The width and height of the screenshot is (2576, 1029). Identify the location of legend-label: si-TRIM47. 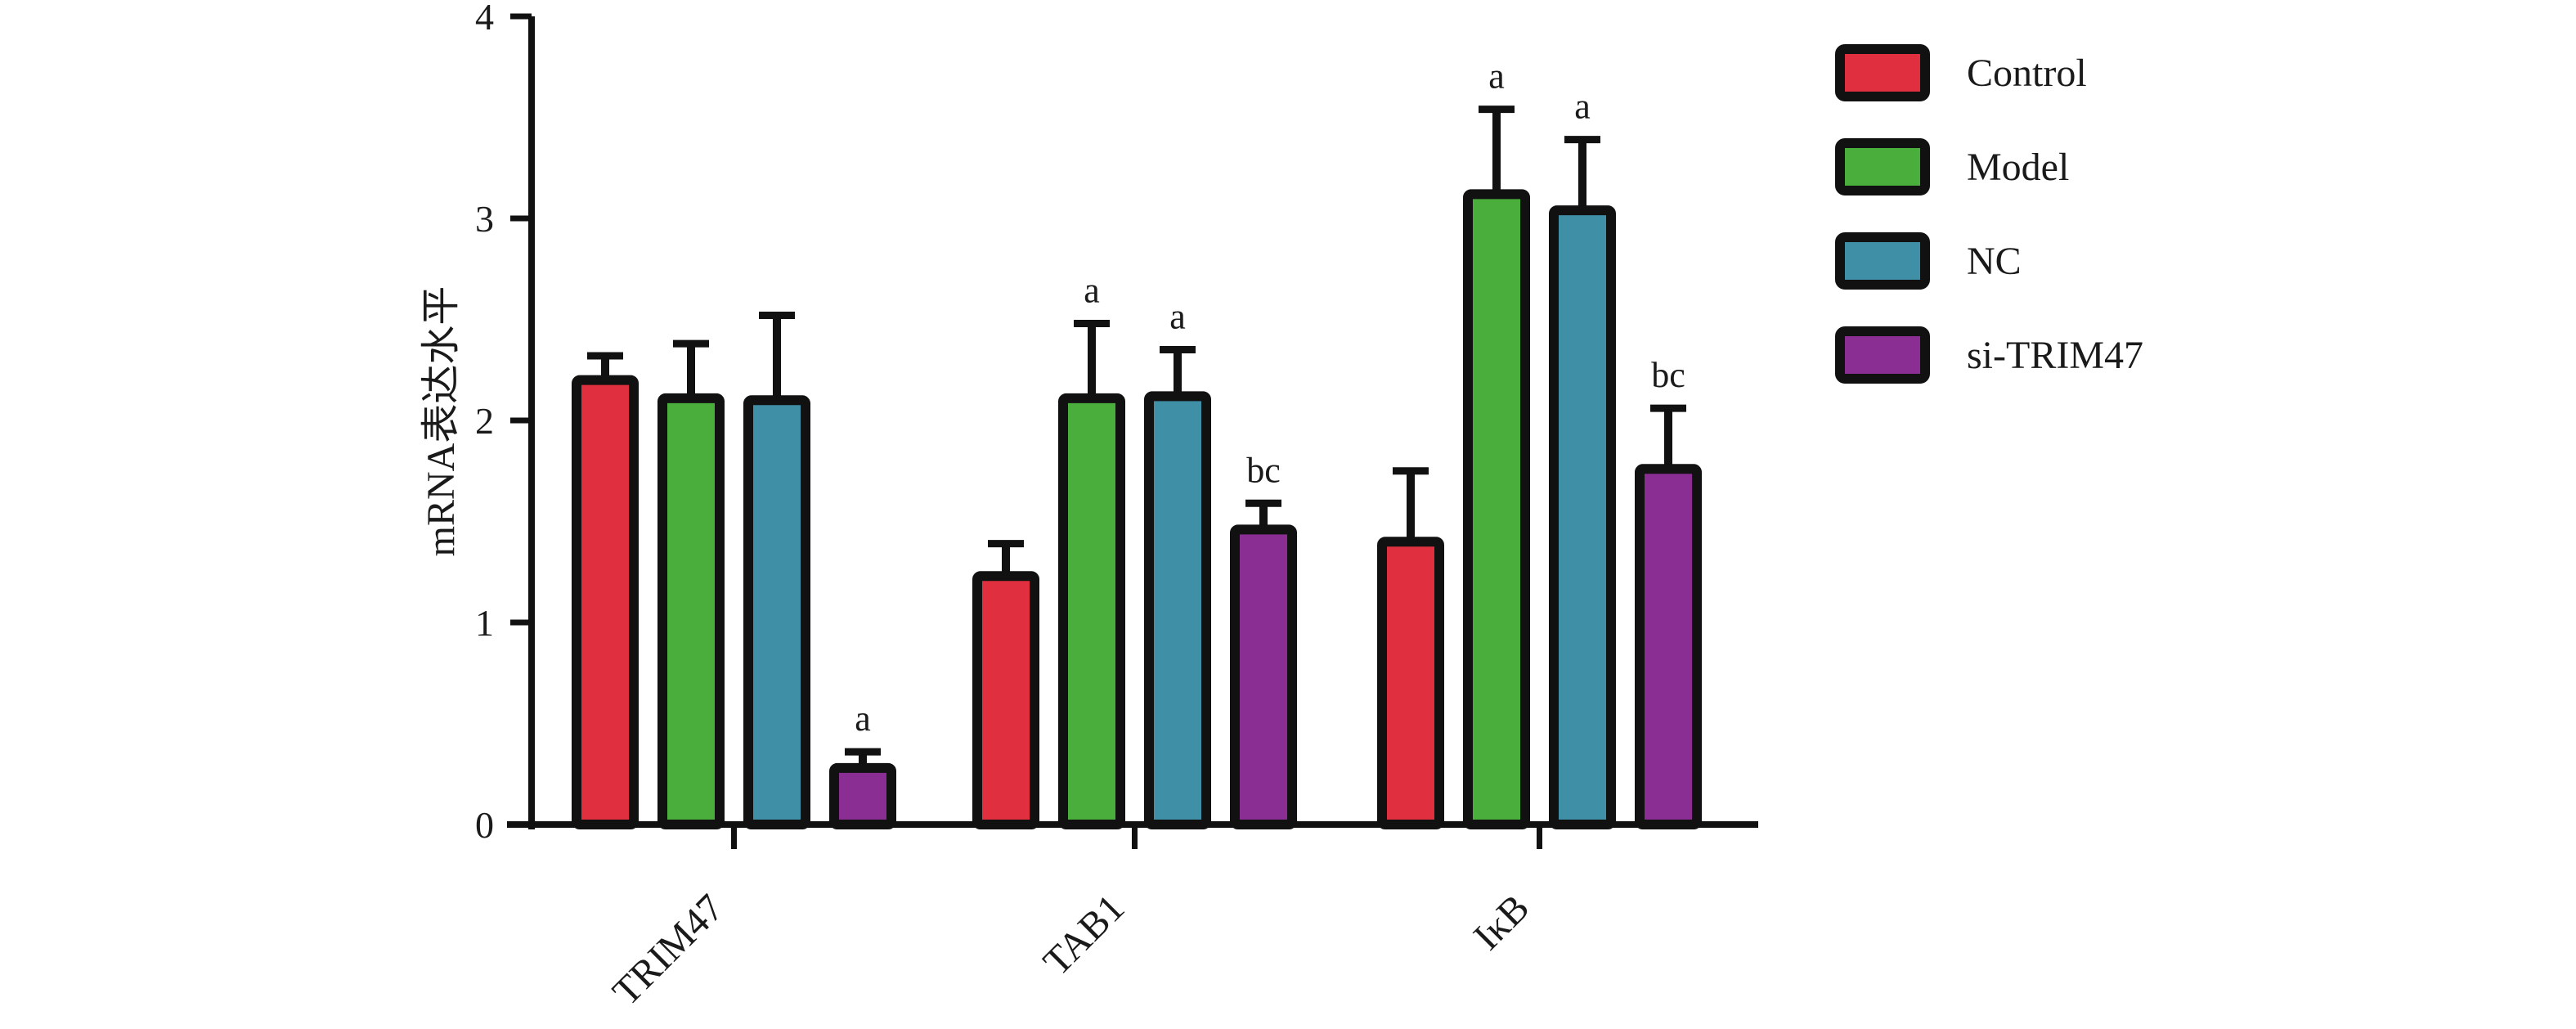
(2055, 355).